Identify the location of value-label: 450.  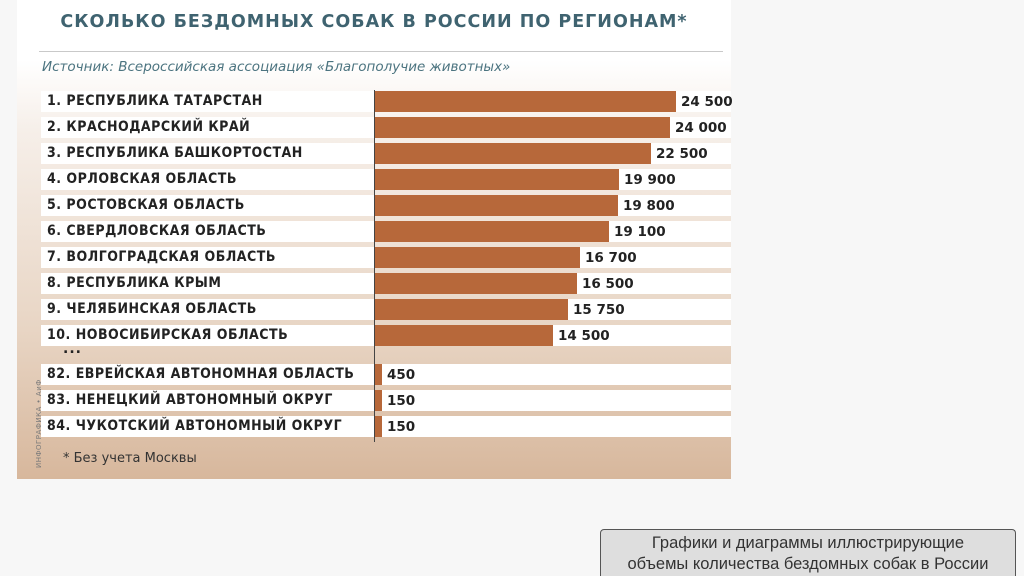
(401, 375).